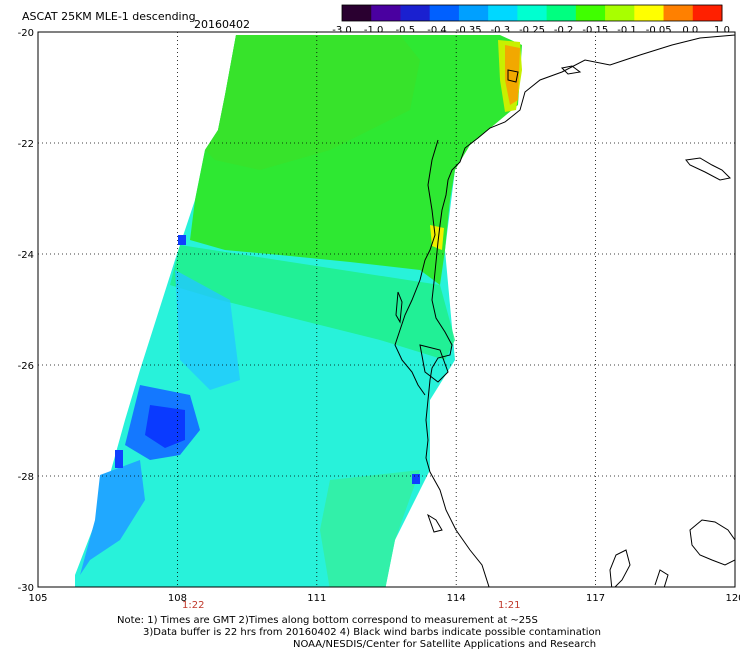 The image size is (740, 650). I want to click on colorbar-label: -3.0, so click(342, 30).